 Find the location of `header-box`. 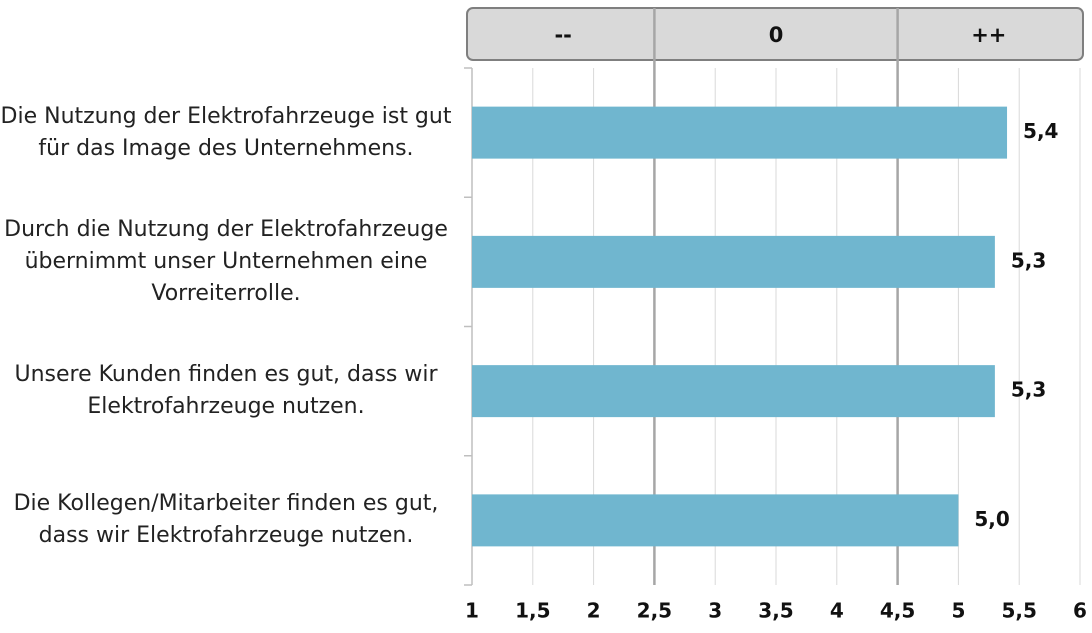

header-box is located at coordinates (775, 34).